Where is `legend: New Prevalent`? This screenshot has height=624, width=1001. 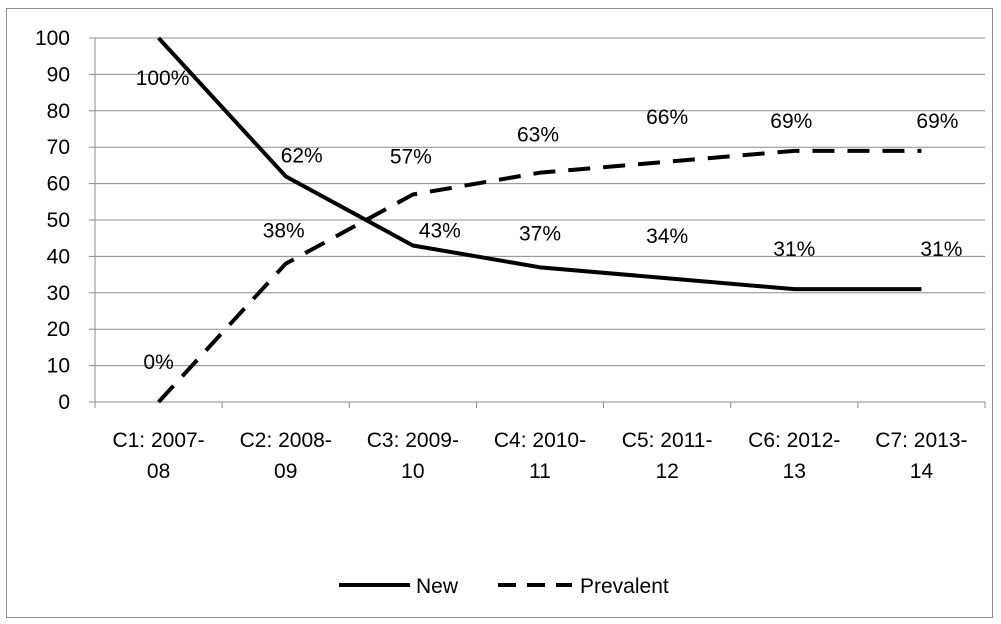 legend: New Prevalent is located at coordinates (504, 586).